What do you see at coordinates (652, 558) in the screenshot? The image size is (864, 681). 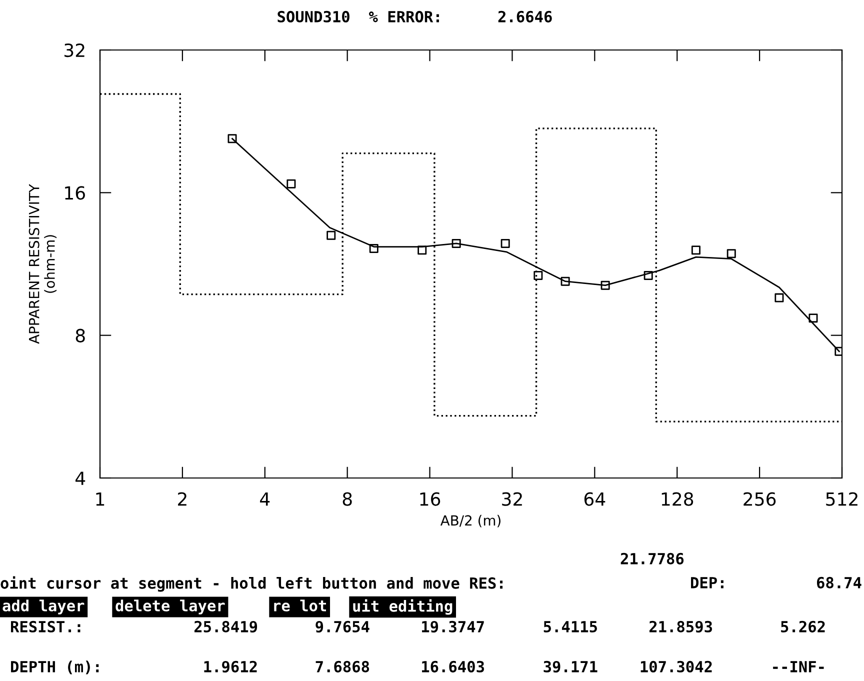 I see `text: 21.7786` at bounding box center [652, 558].